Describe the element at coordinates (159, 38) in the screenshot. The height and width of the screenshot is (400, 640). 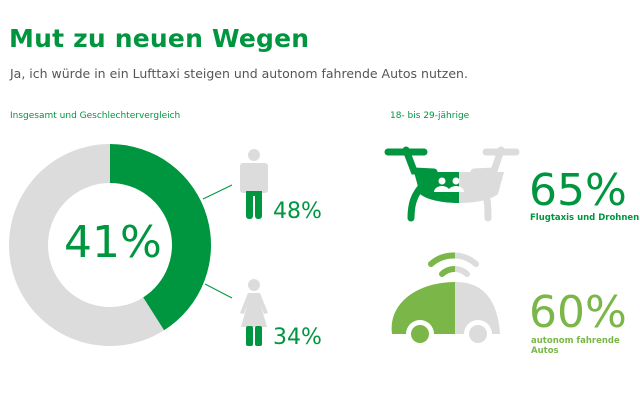
I see `page-title: Mut zu neuen Wegen` at that location.